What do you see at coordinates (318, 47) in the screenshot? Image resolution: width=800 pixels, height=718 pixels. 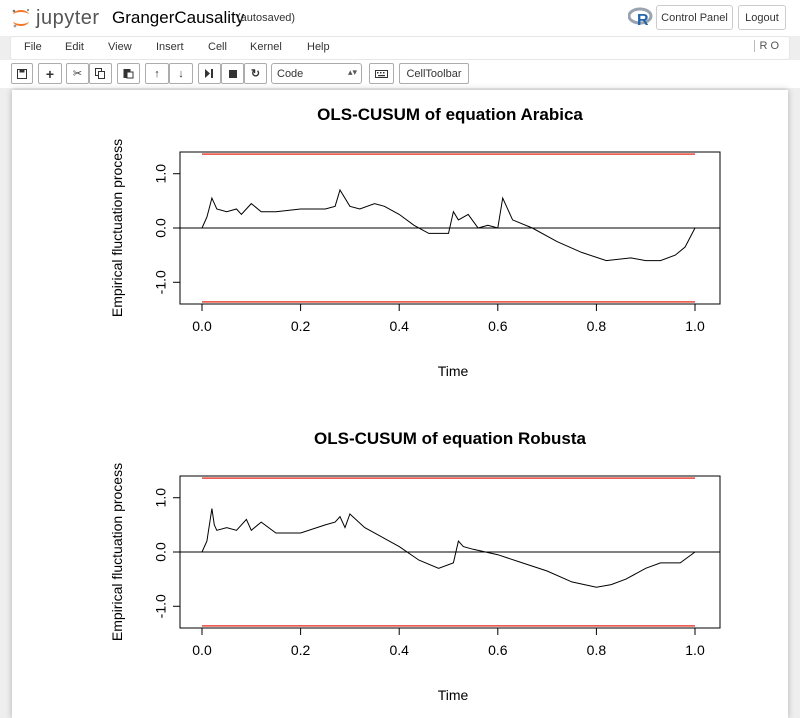 I see `menu-help: Help` at bounding box center [318, 47].